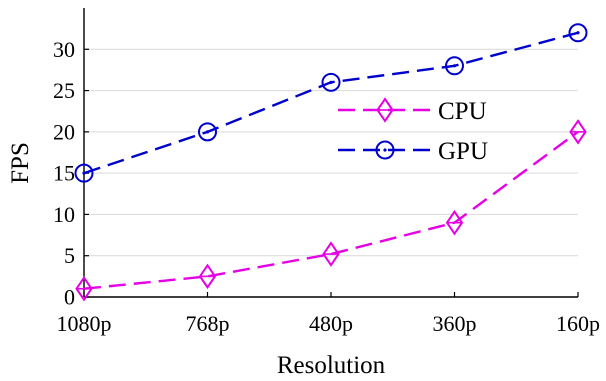 The image size is (606, 381). I want to click on x-tick-label: 768p, so click(208, 323).